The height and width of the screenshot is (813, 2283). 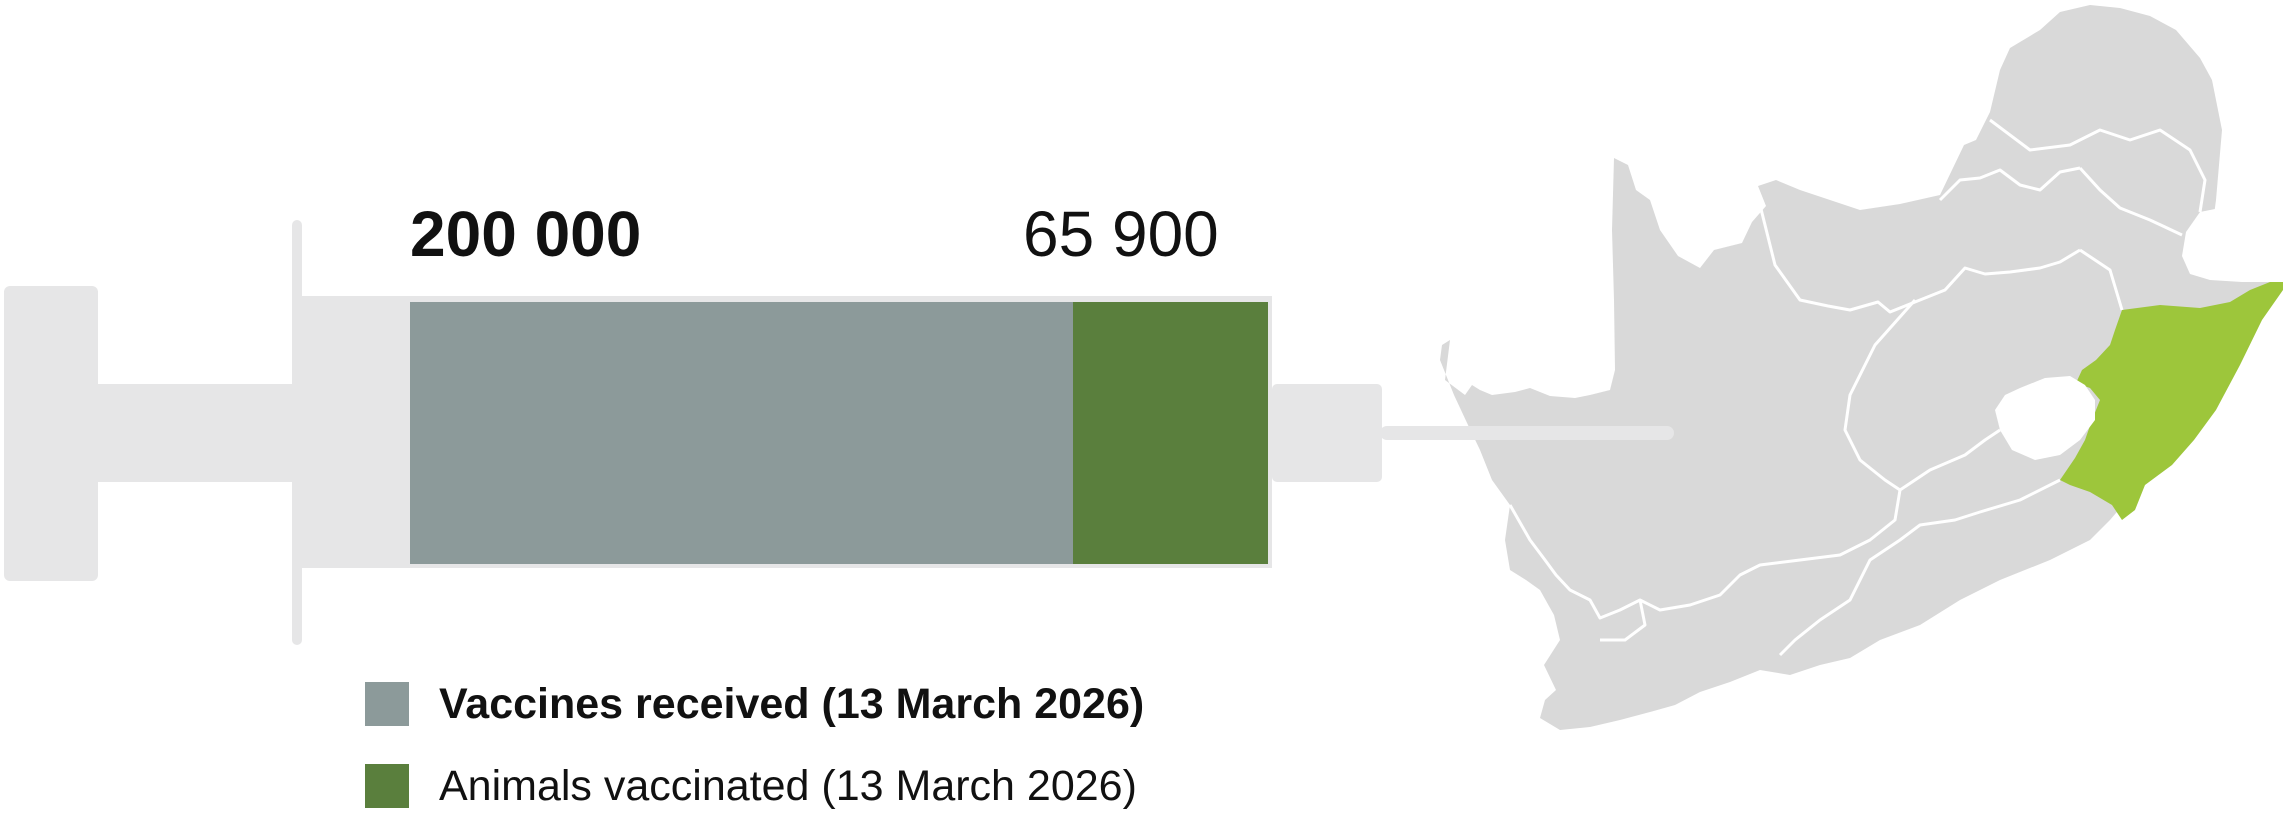 What do you see at coordinates (788, 785) in the screenshot?
I see `legend-label-vaccinated: Animals vaccinated (13 March 2026)` at bounding box center [788, 785].